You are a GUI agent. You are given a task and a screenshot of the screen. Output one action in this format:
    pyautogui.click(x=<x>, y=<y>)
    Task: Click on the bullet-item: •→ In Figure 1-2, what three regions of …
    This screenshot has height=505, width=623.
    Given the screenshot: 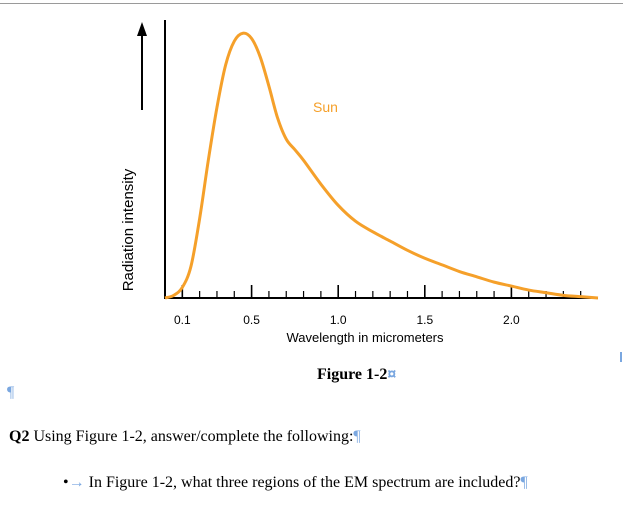 What is the action you would take?
    pyautogui.click(x=295, y=483)
    